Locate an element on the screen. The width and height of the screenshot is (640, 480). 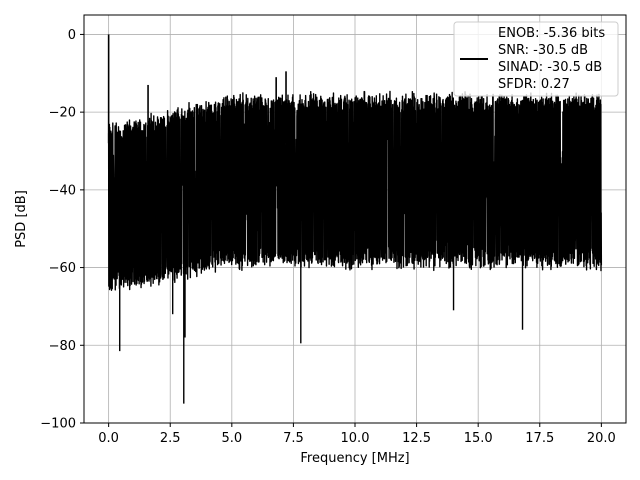
y-tick-label: −40 is located at coordinates (62, 190).